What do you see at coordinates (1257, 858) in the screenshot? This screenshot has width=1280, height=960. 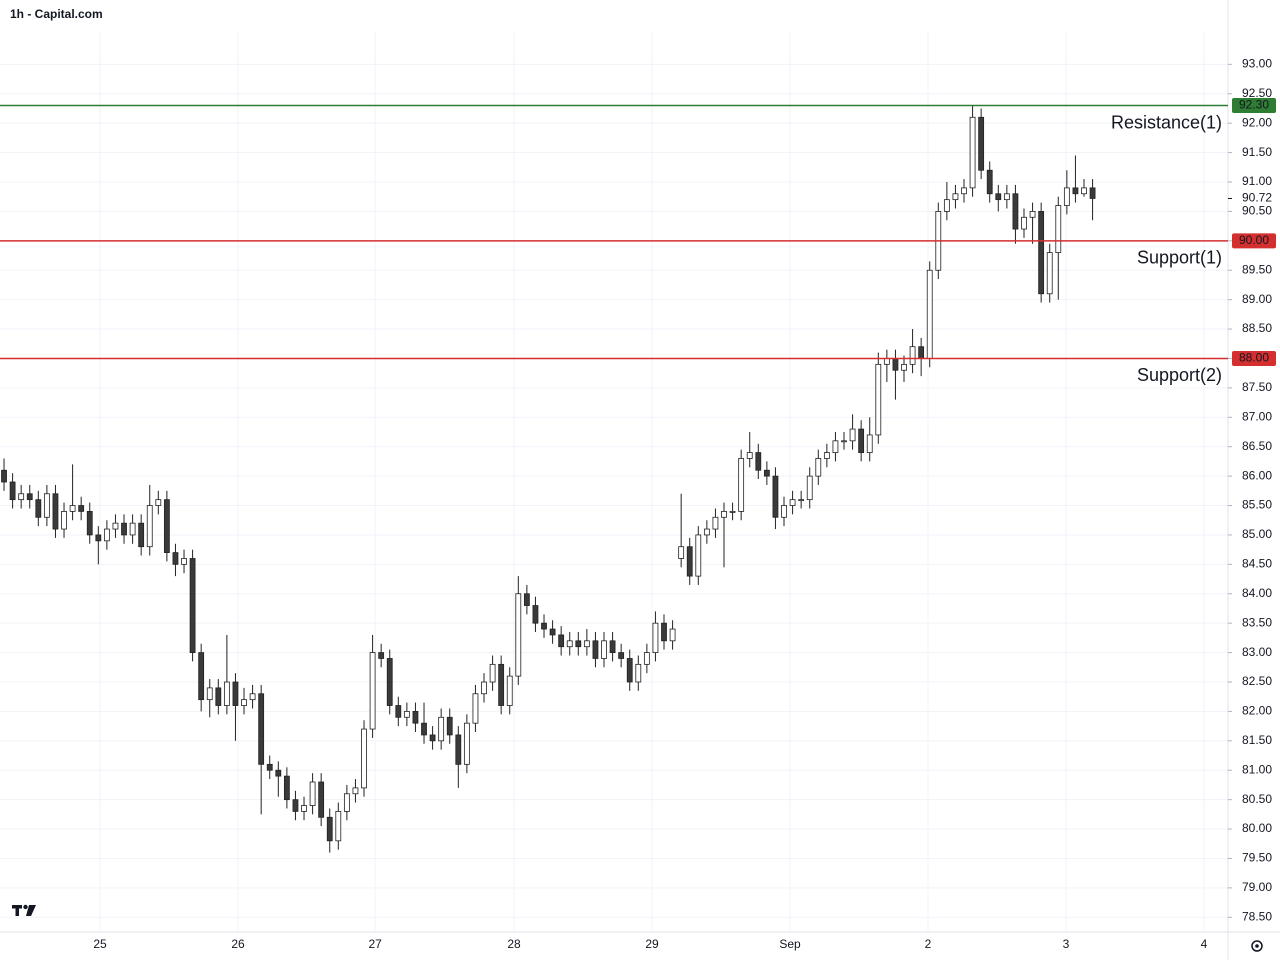 I see `y-tick-label: 79.50` at bounding box center [1257, 858].